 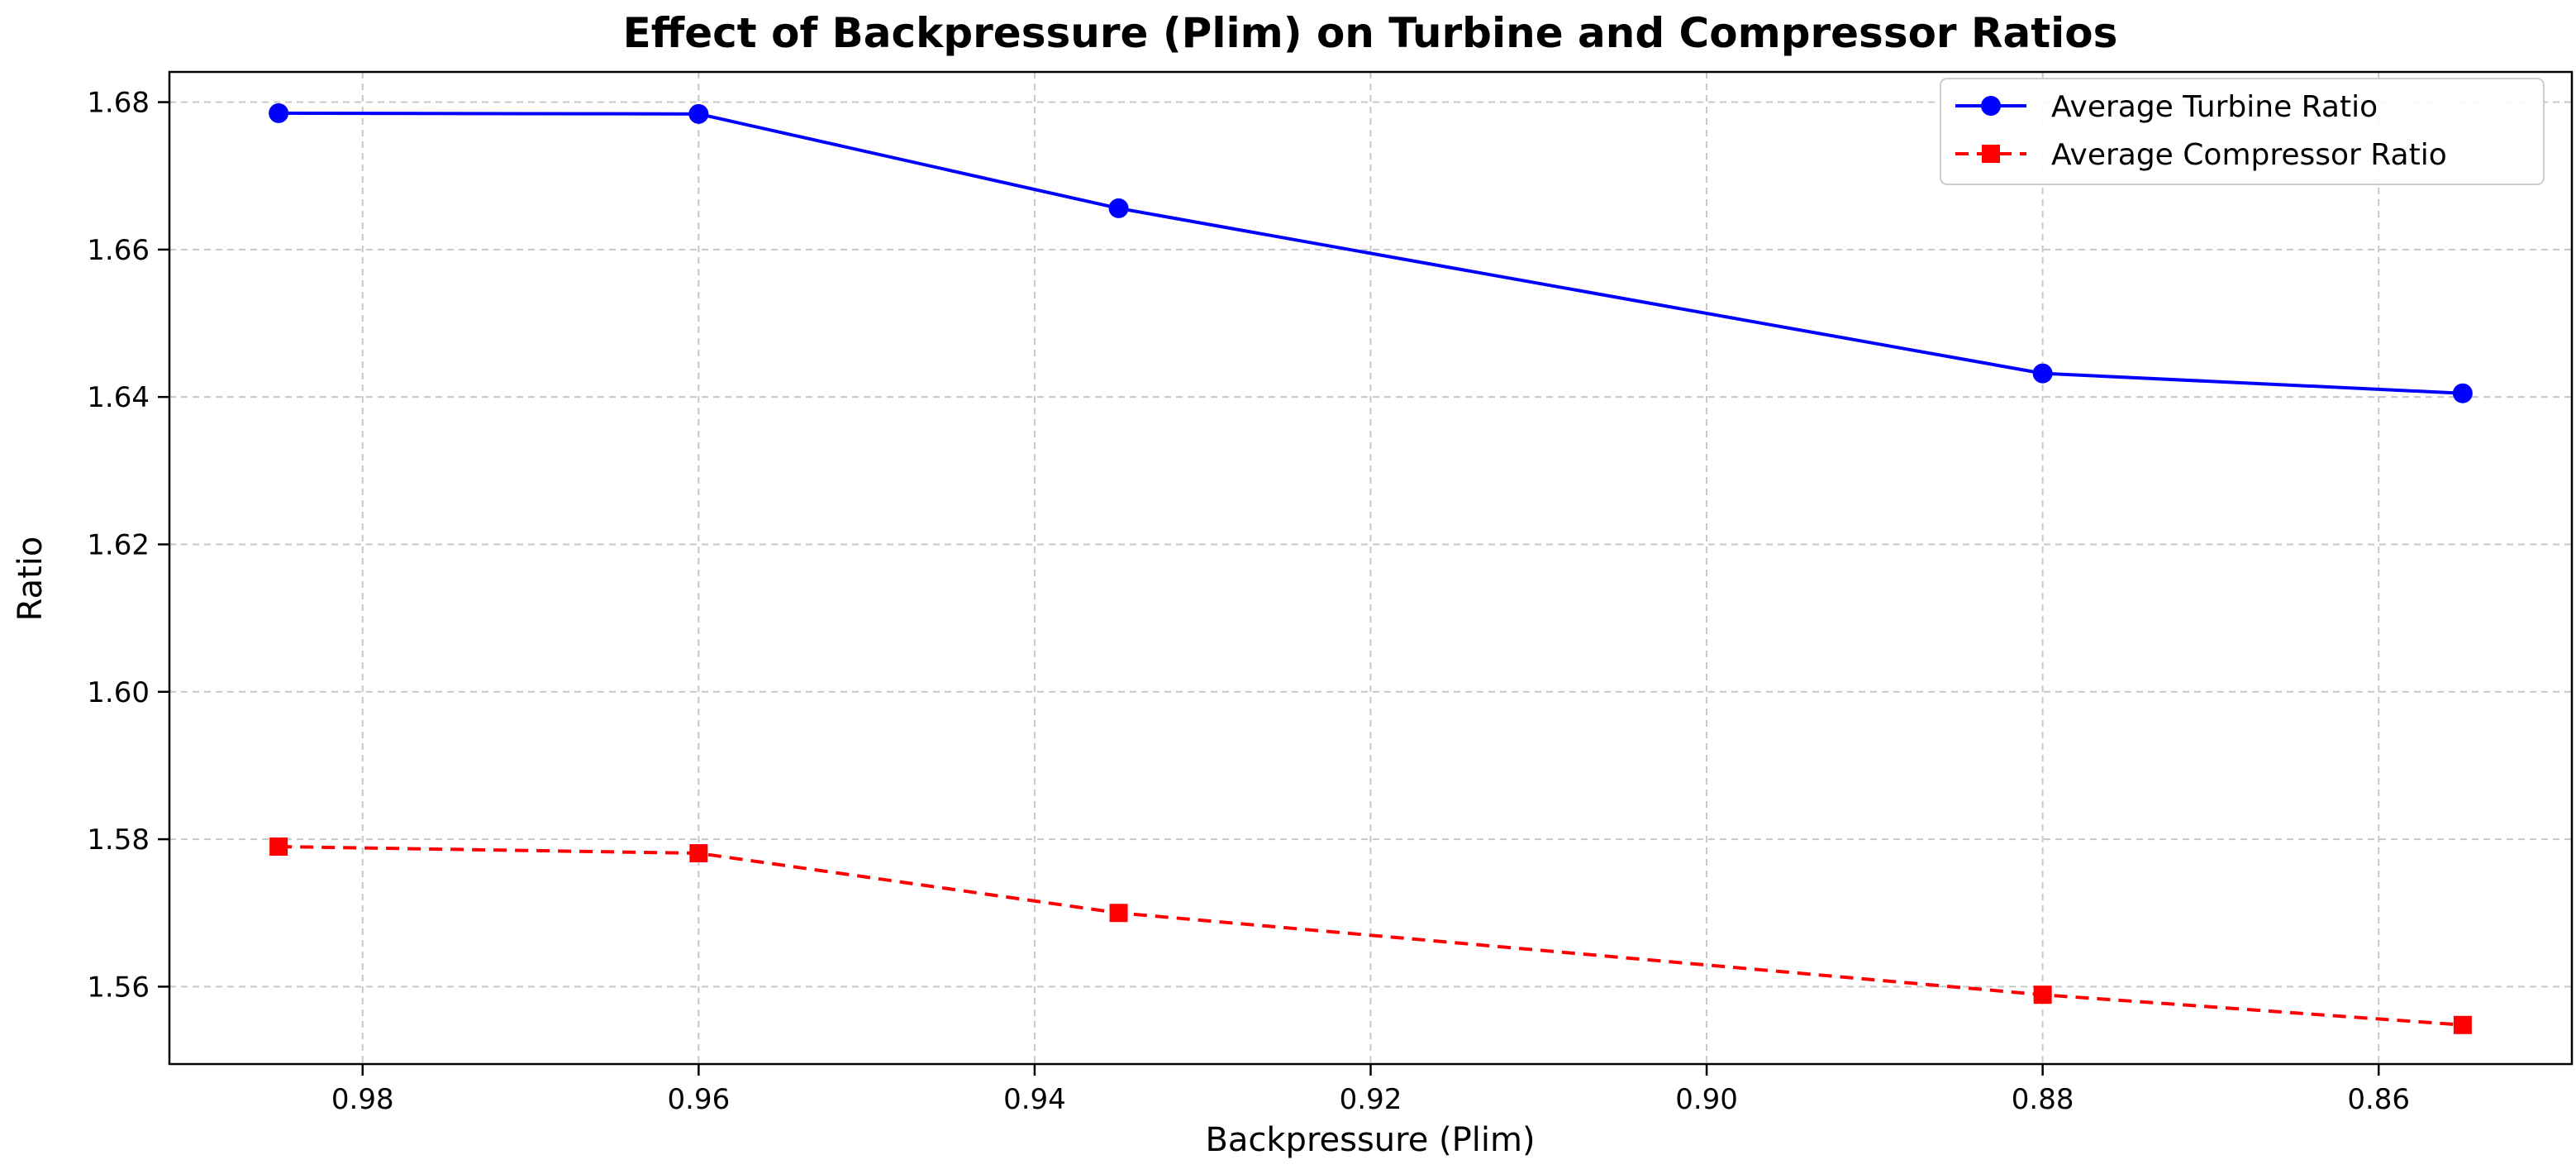 What do you see at coordinates (1371, 1099) in the screenshot?
I see `x-tick-label: 0.92` at bounding box center [1371, 1099].